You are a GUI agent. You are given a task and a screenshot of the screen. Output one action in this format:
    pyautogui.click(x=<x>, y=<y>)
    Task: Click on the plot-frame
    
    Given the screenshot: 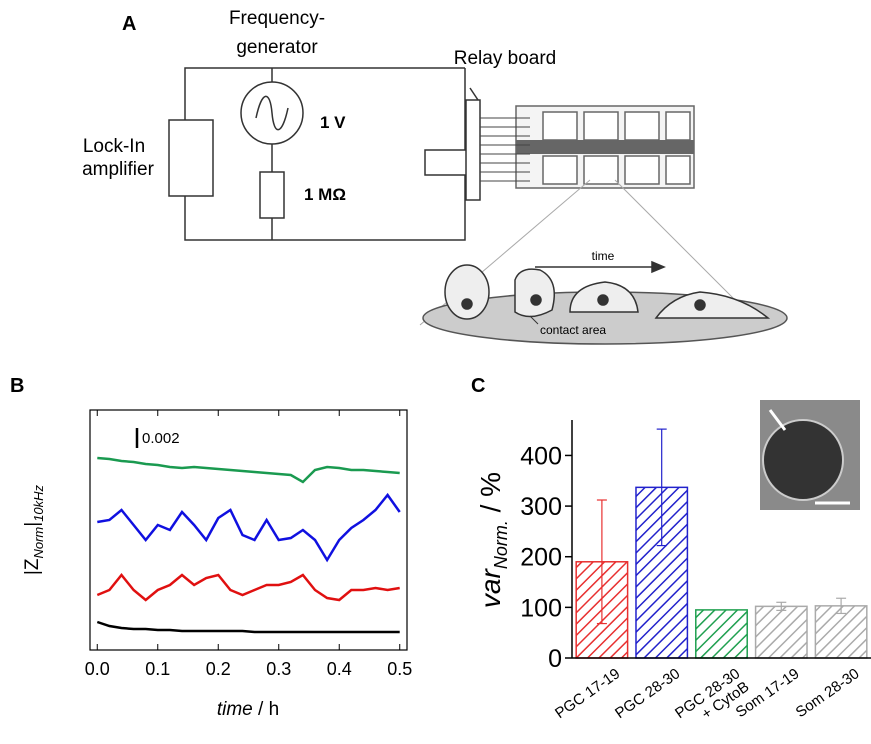 What is the action you would take?
    pyautogui.click(x=248, y=530)
    